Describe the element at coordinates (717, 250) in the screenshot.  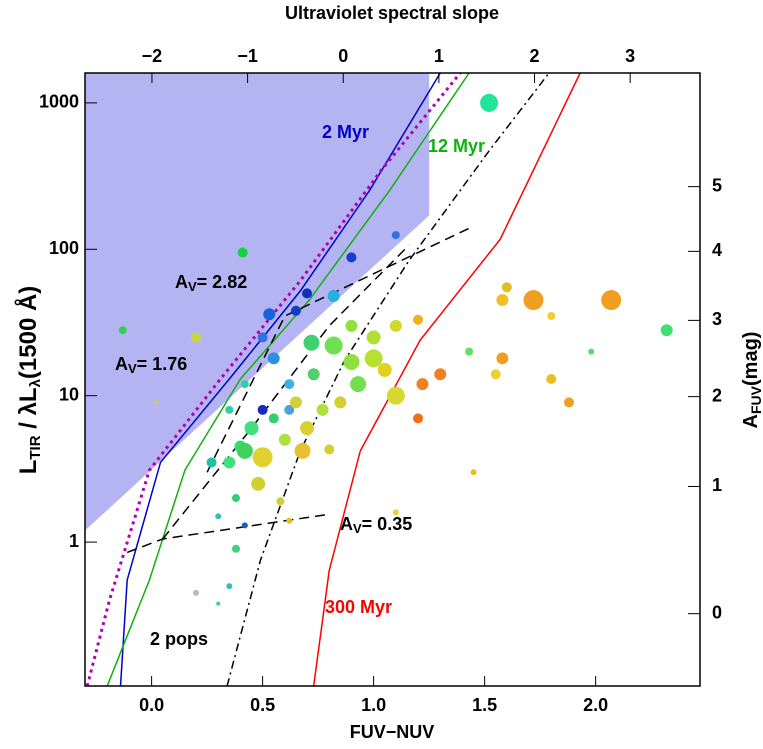
I see `y2-tick-label: 4` at that location.